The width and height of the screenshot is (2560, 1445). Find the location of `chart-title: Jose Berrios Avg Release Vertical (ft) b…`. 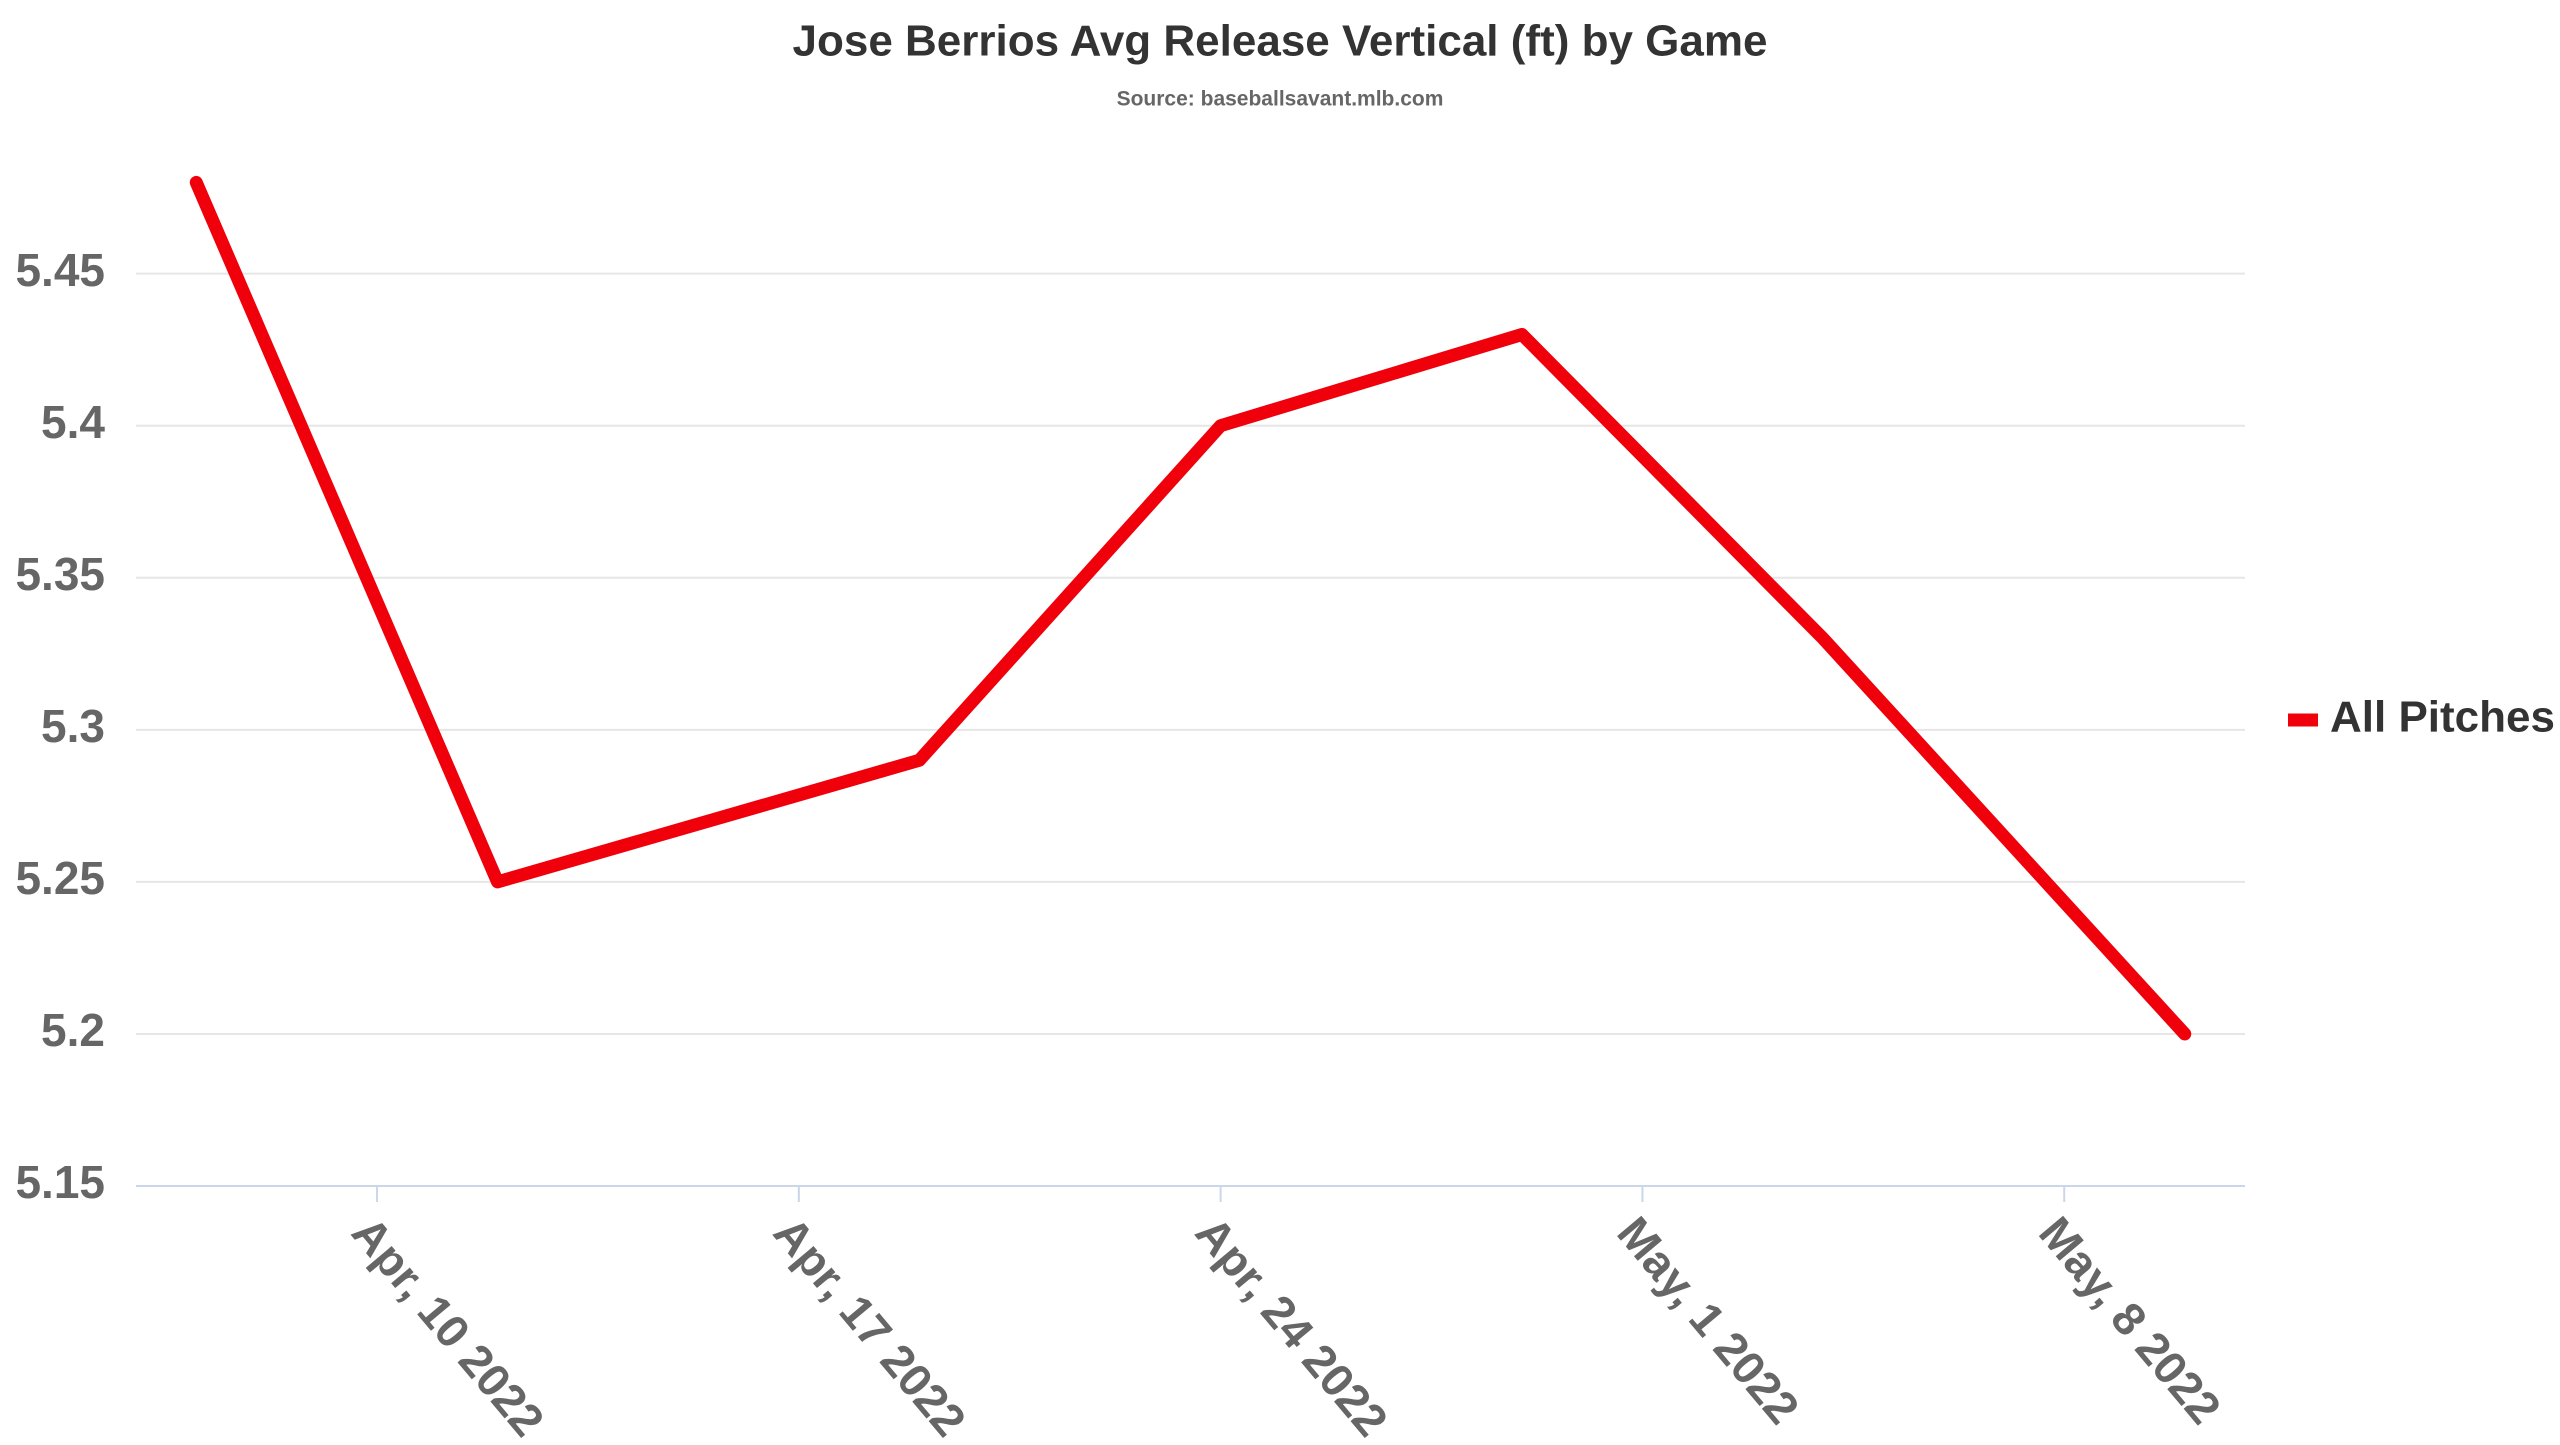

chart-title: Jose Berrios Avg Release Vertical (ft) b… is located at coordinates (1280, 41).